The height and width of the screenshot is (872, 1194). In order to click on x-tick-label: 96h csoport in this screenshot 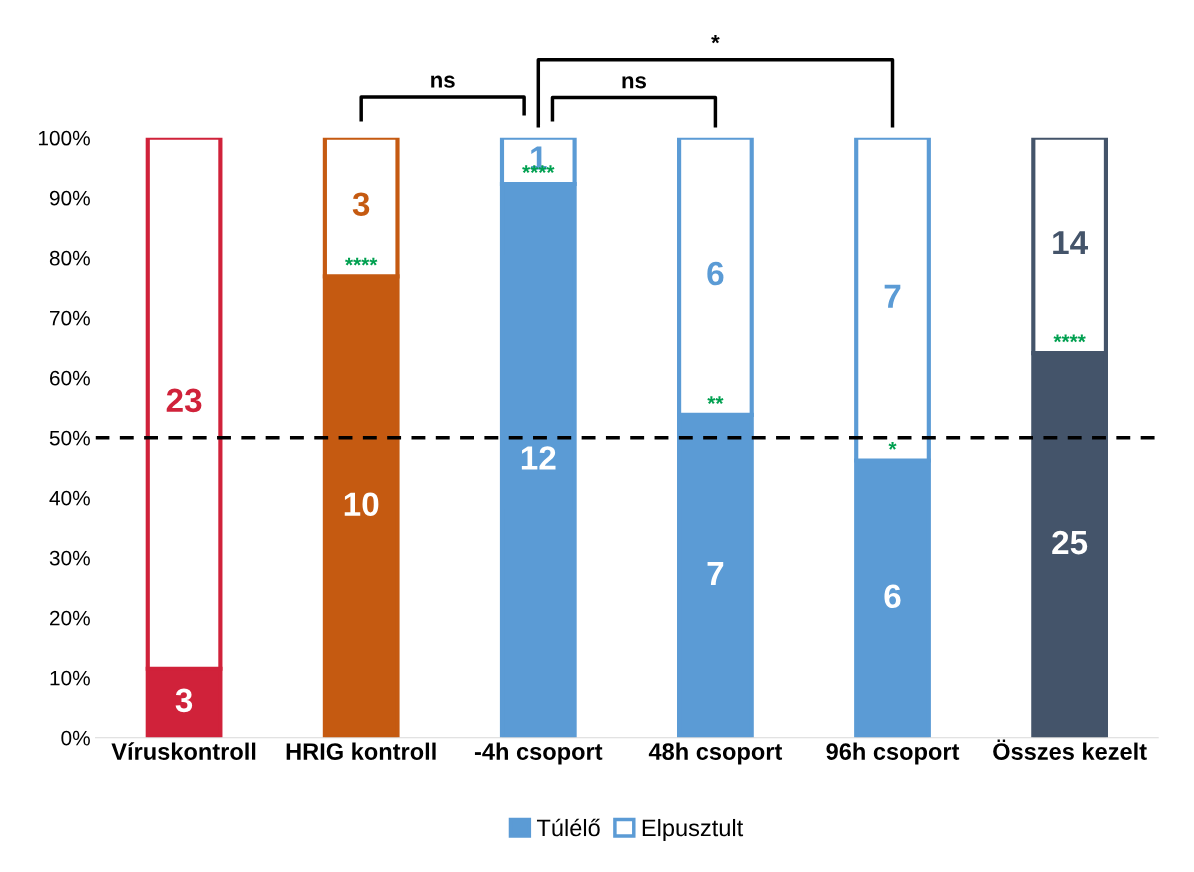, I will do `click(893, 753)`.